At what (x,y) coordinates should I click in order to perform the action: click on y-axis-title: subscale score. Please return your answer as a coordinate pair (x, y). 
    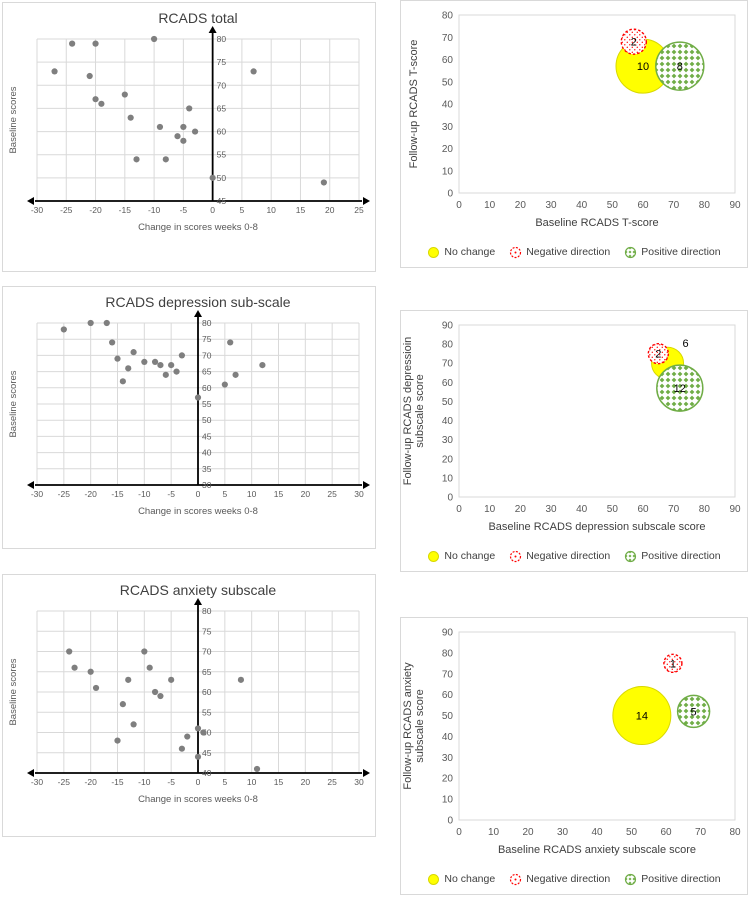
    Looking at the image, I should click on (420, 725).